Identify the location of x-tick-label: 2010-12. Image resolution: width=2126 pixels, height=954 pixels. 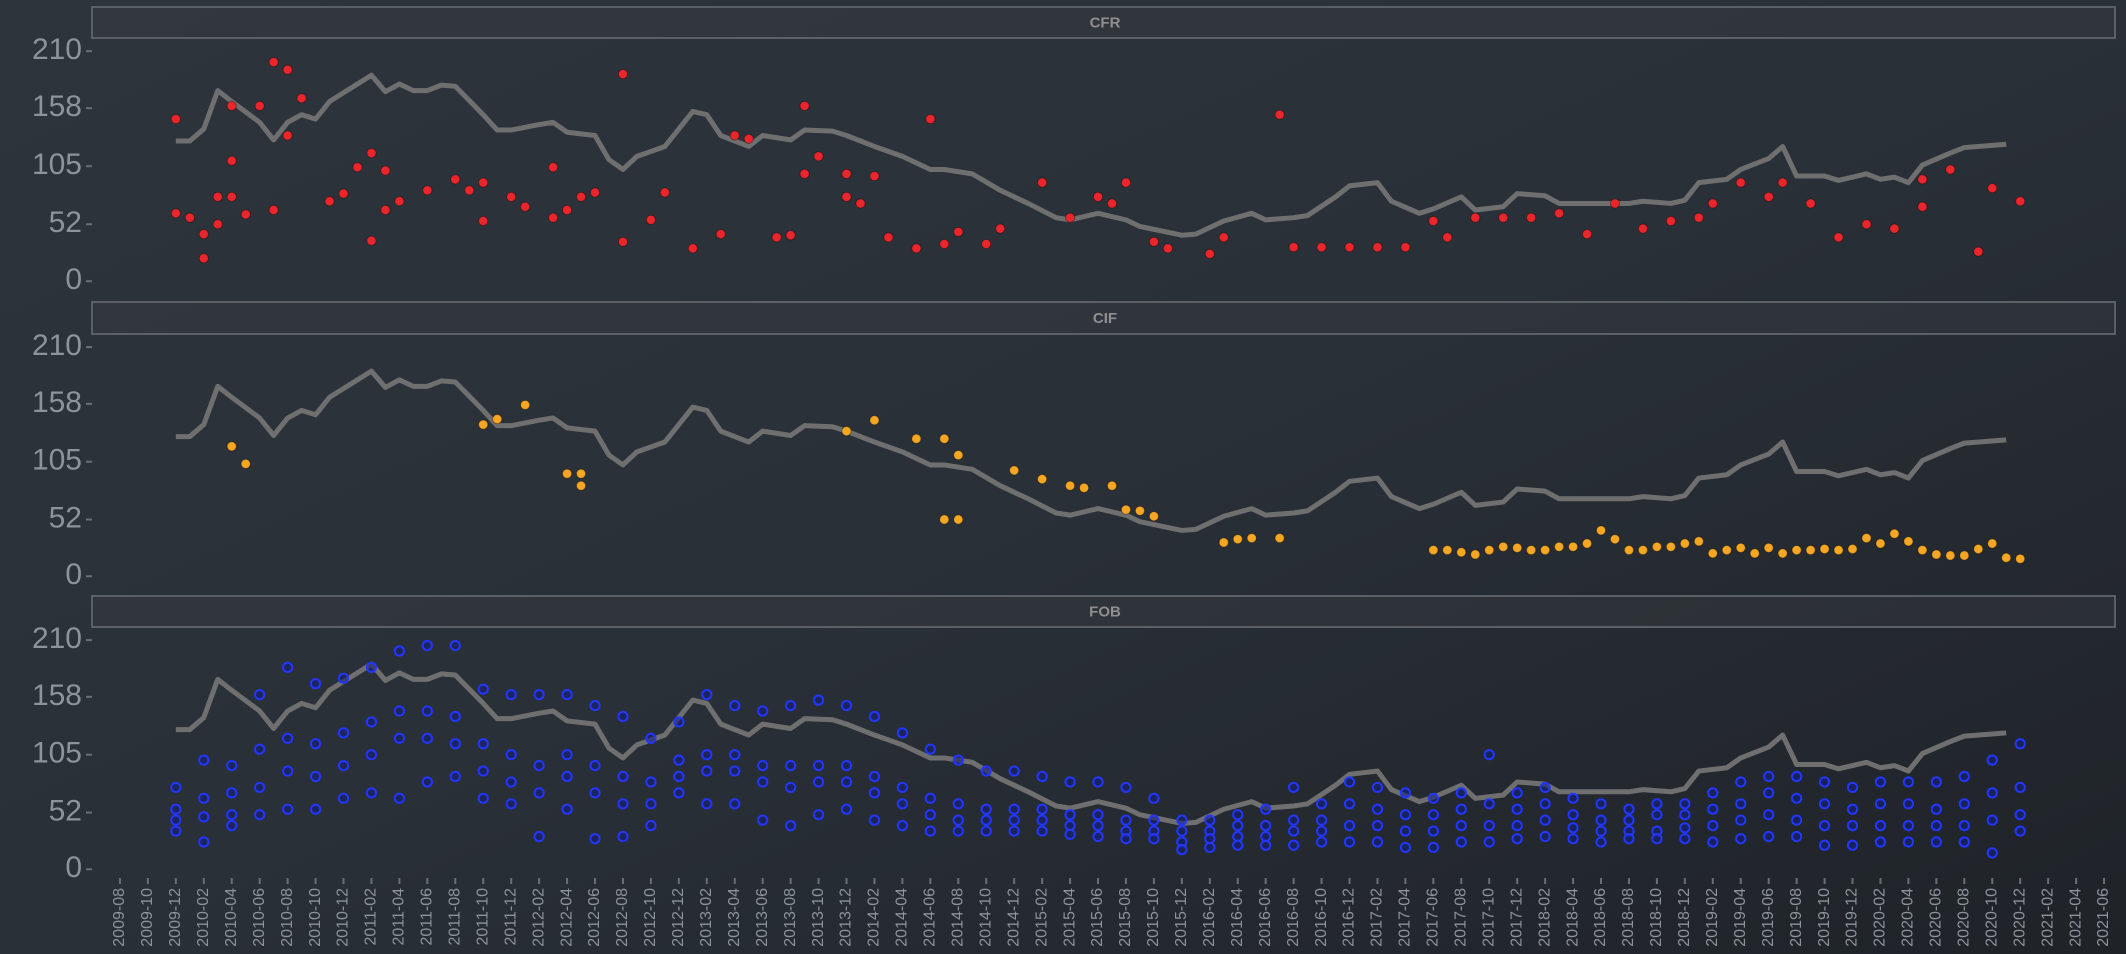
(343, 917).